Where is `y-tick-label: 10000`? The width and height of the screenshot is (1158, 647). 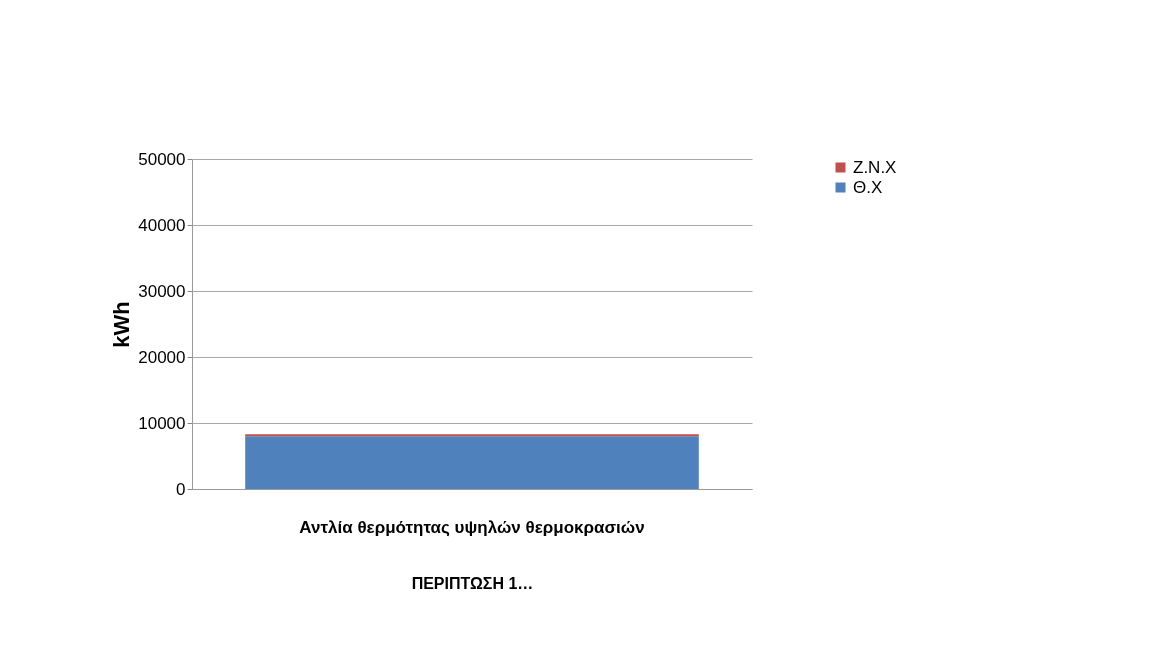 y-tick-label: 10000 is located at coordinates (162, 423).